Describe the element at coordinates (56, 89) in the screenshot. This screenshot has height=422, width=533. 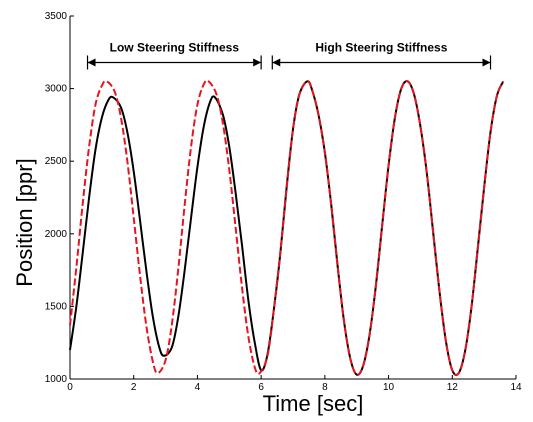
I see `y-tick-label: 3000` at that location.